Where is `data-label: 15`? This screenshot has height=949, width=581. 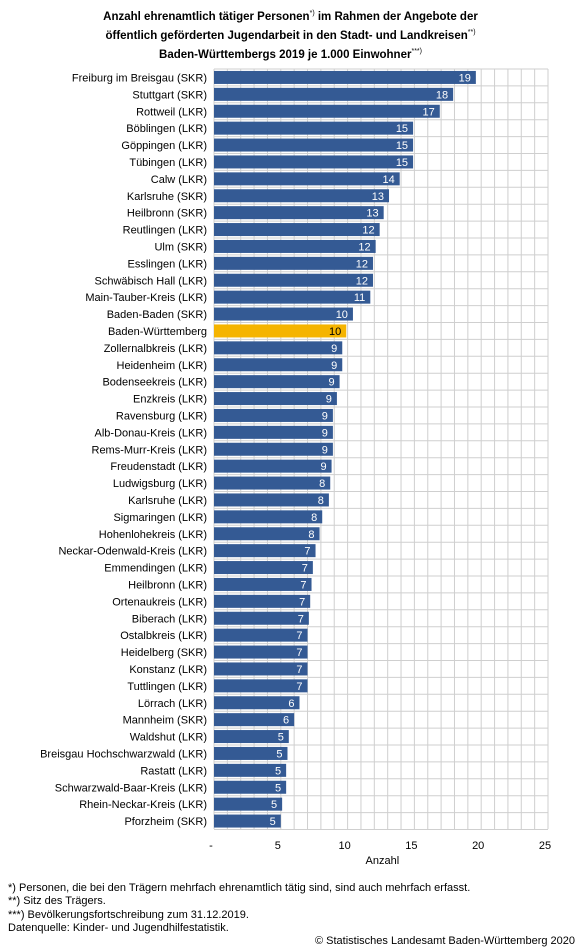 data-label: 15 is located at coordinates (402, 129).